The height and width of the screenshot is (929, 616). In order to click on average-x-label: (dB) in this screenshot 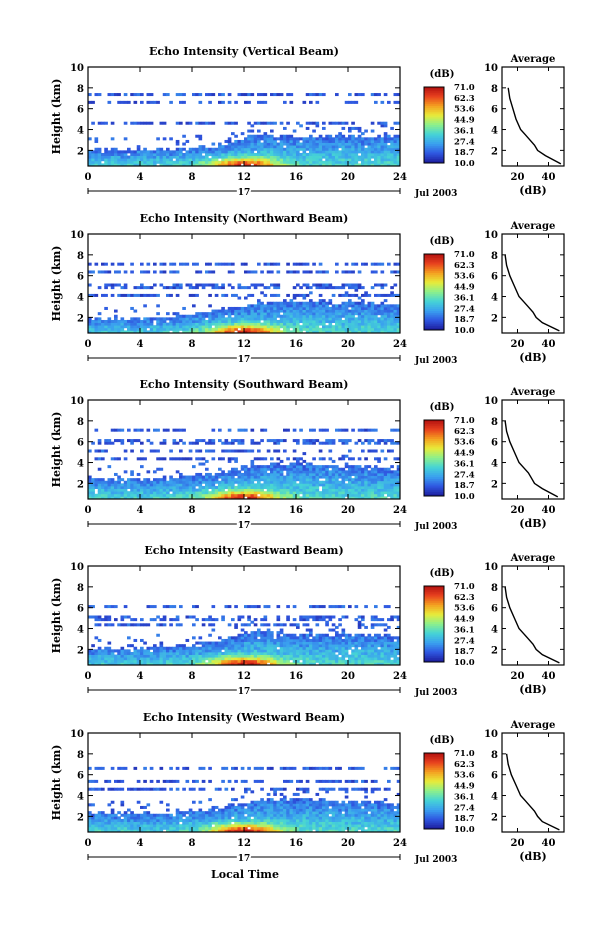, I will do `click(532, 523)`.